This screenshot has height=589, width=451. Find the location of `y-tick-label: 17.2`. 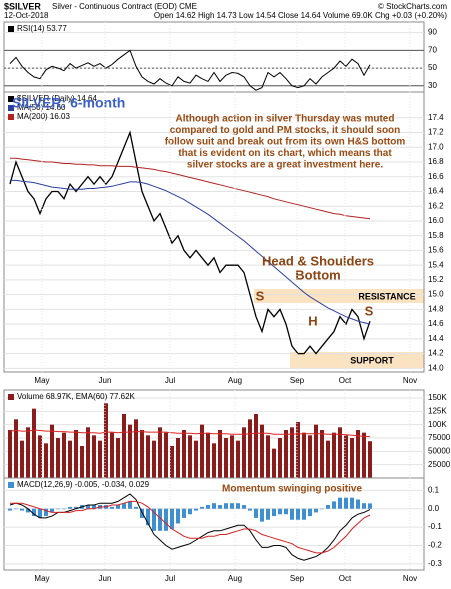

y-tick-label: 17.2 is located at coordinates (436, 132).